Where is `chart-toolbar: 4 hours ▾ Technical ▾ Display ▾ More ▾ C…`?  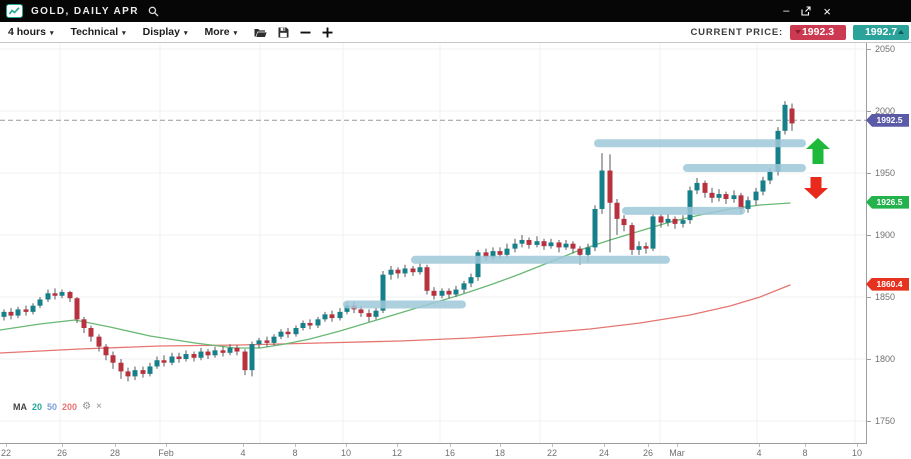
chart-toolbar: 4 hours ▾ Technical ▾ Display ▾ More ▾ C… is located at coordinates (455, 32).